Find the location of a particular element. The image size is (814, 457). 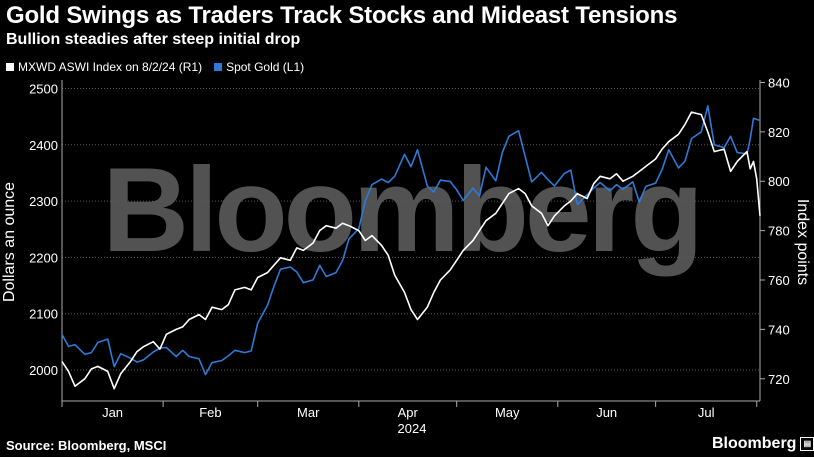

legend-label-msci: MXWD ASWI Index on 8/2/24 (R1) is located at coordinates (110, 67).